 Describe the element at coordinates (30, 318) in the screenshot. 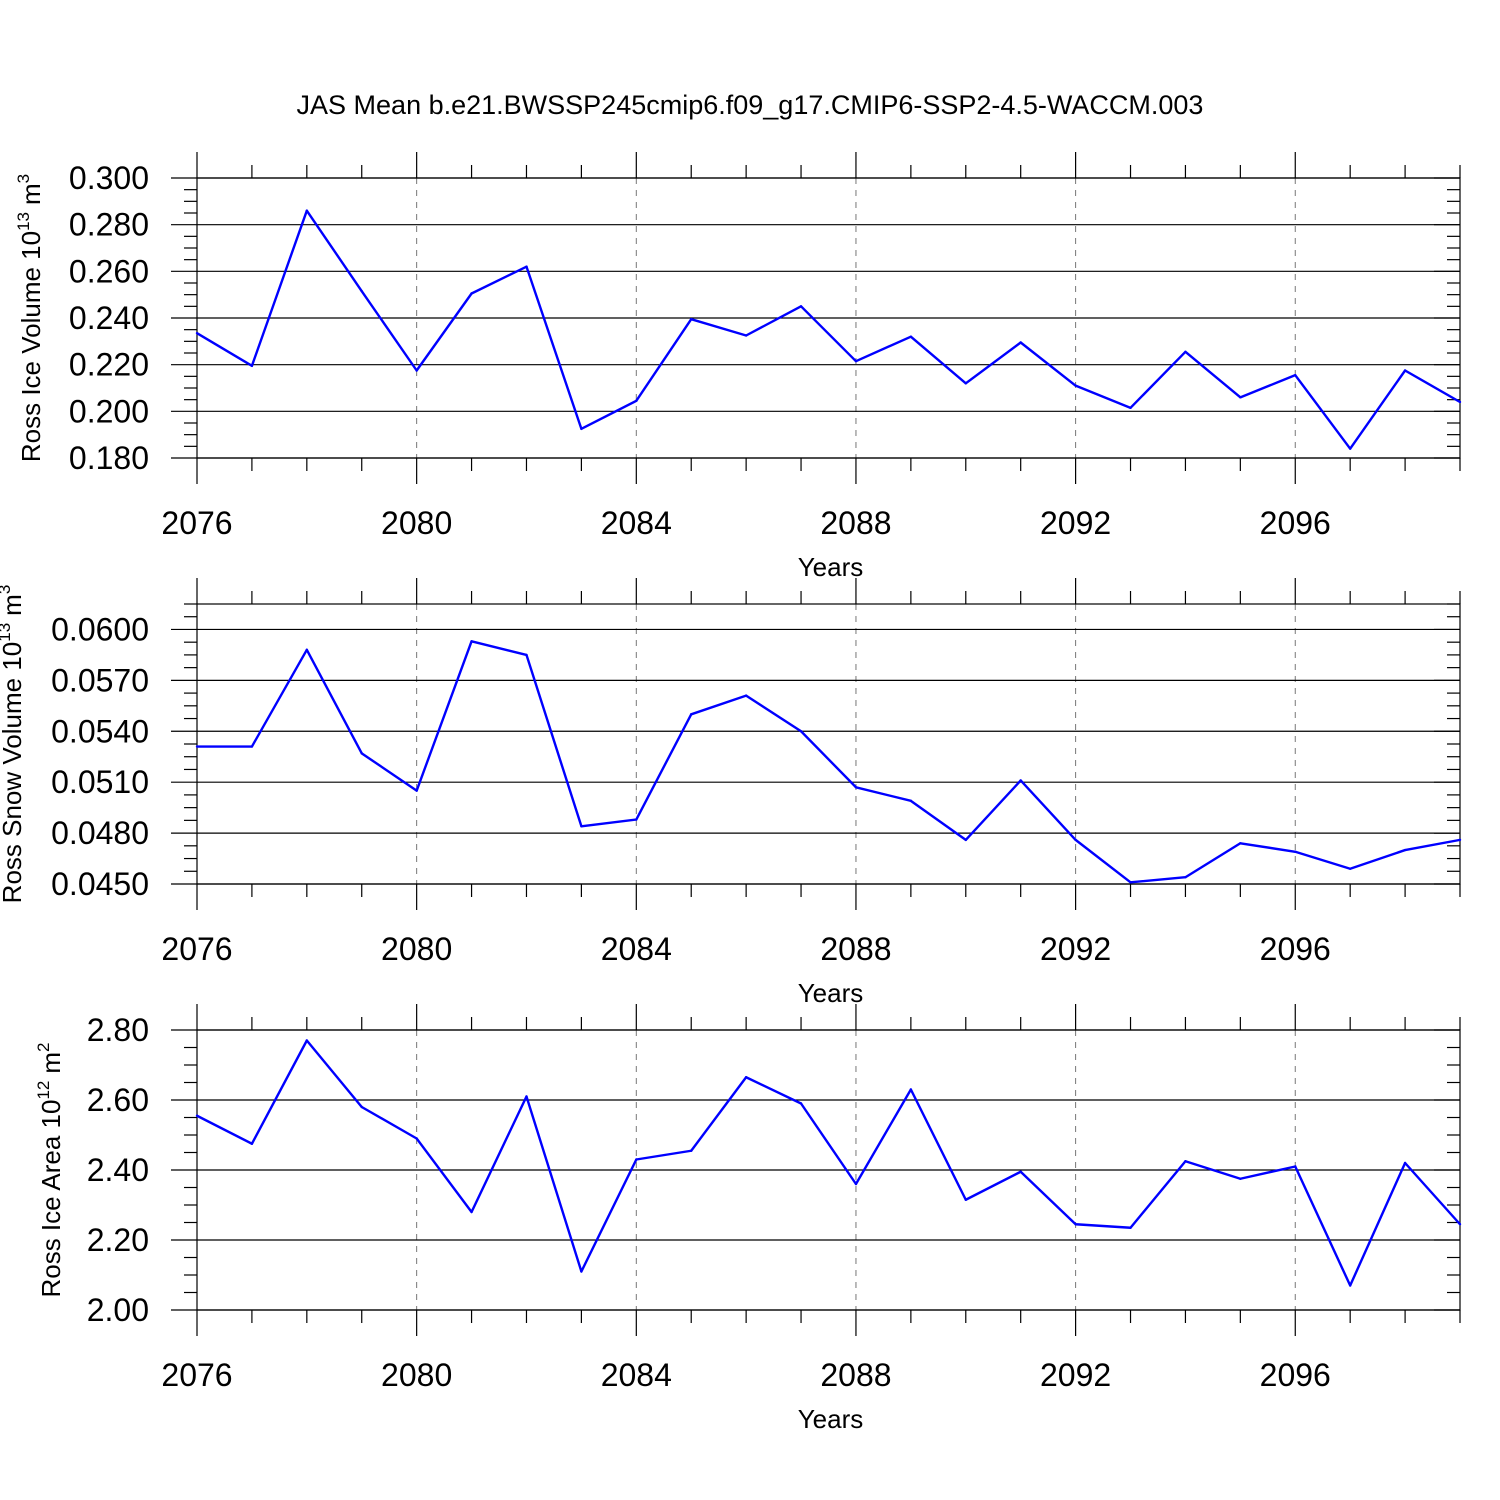

I see `y-axis-label: Ross Ice Volume 1013m3` at that location.